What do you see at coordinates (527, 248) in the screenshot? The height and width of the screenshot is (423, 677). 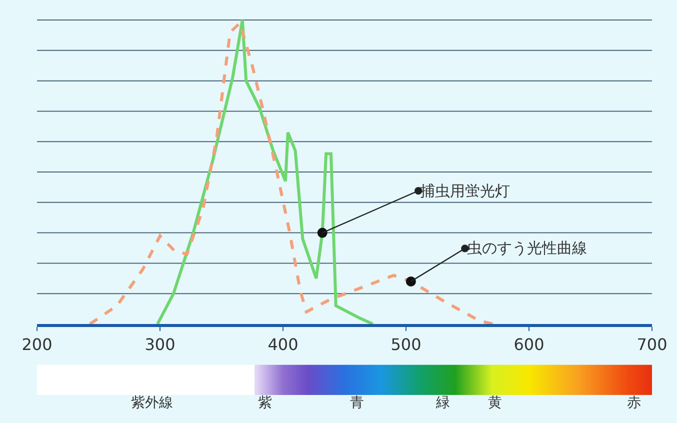 I see `text: 虫のすう光性曲線` at bounding box center [527, 248].